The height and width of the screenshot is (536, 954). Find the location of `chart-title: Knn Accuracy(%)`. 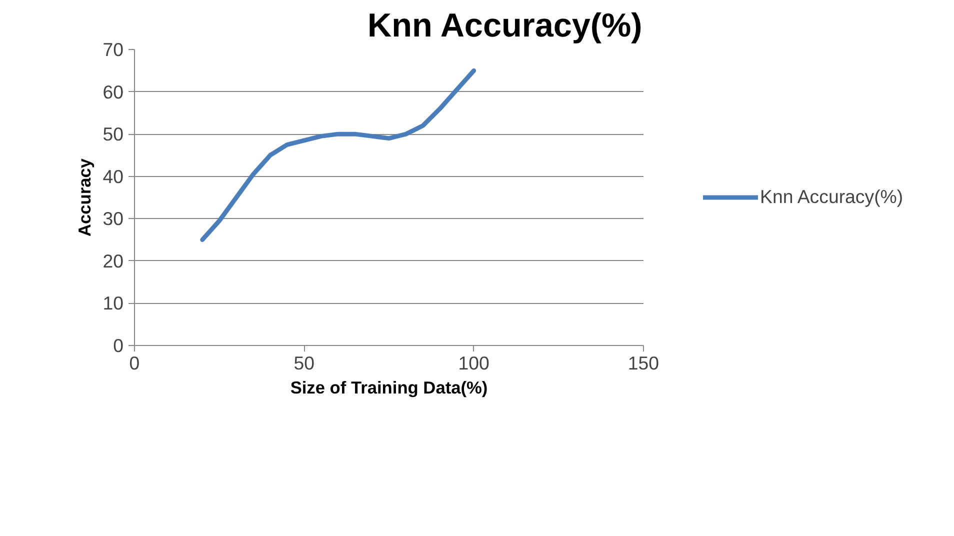

chart-title: Knn Accuracy(%) is located at coordinates (505, 26).